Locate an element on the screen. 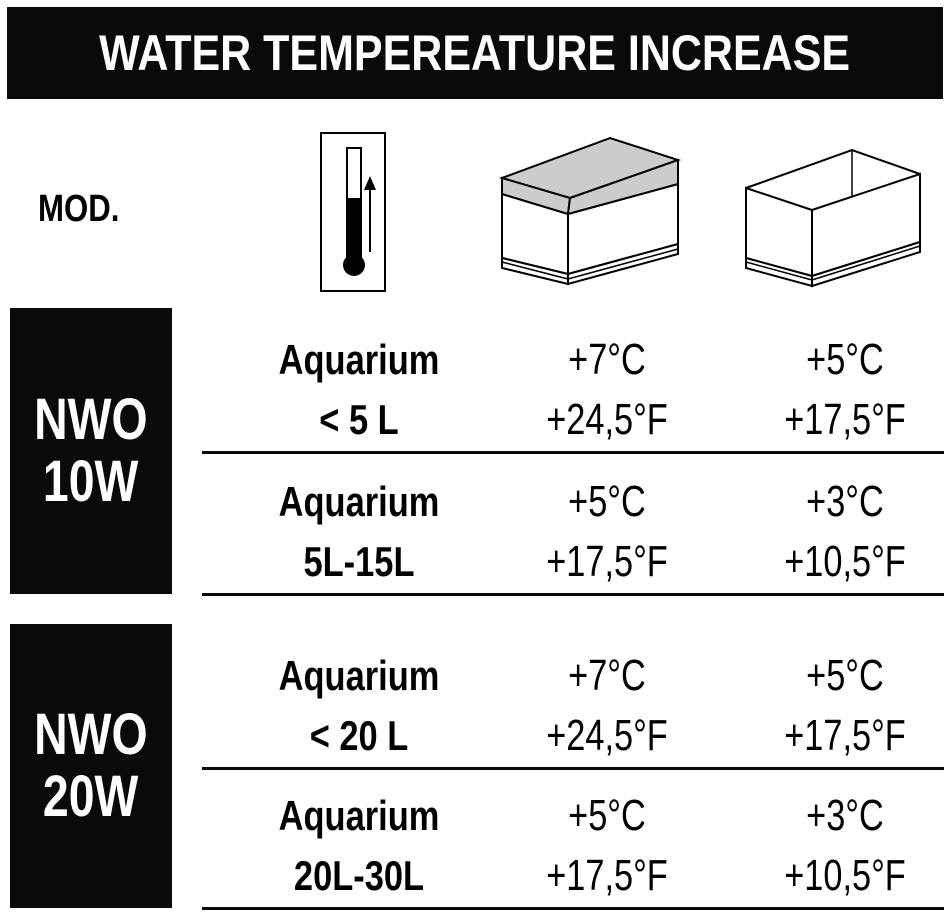  model-label-nwo-10w: NWO 10W is located at coordinates (91, 451).